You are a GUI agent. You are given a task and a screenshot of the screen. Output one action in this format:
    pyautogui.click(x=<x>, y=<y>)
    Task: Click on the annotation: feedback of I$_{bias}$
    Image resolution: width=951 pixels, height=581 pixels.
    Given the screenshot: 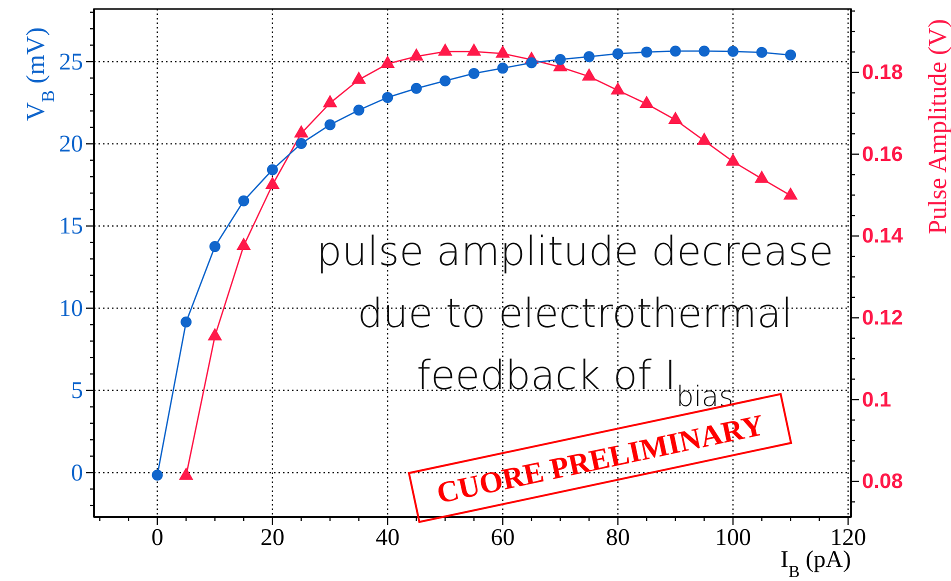 What is the action you would take?
    pyautogui.click(x=575, y=382)
    